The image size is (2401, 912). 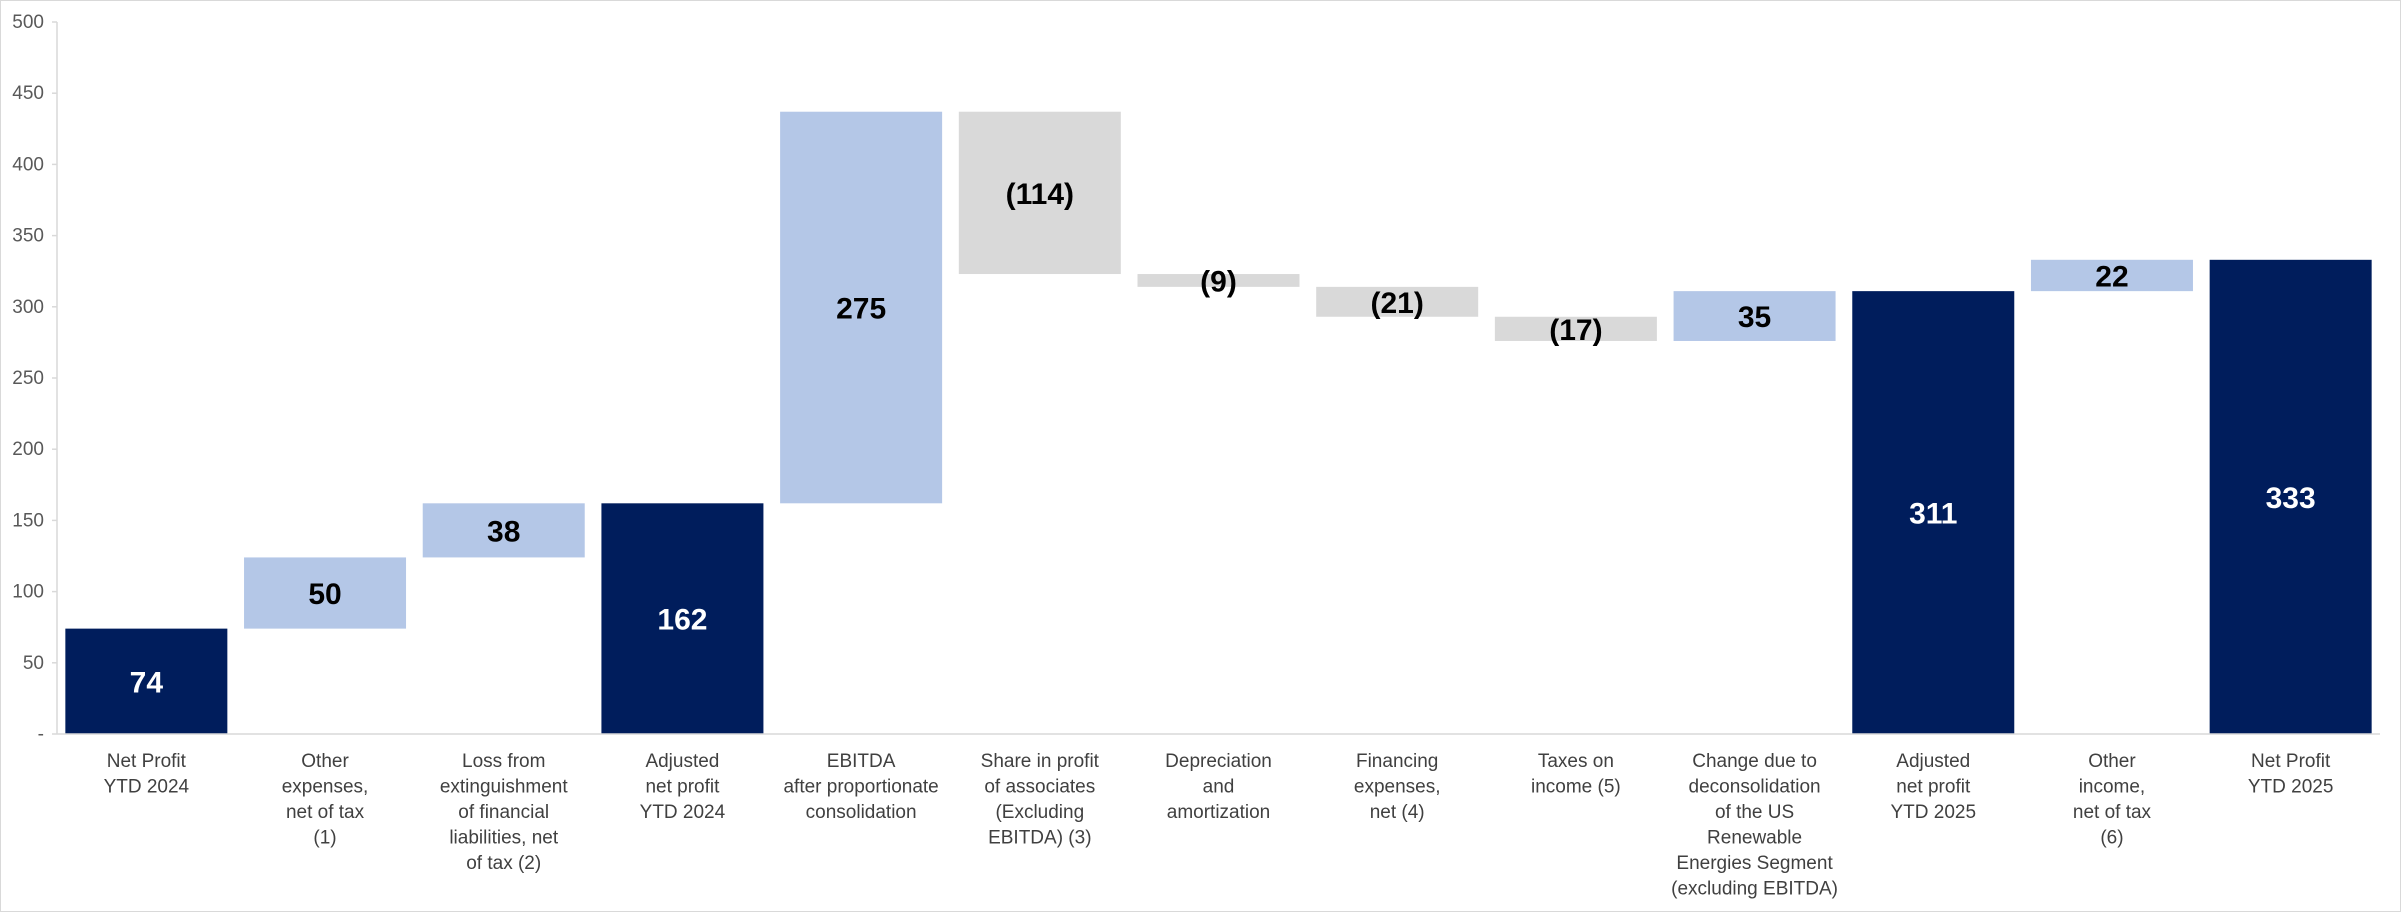 What do you see at coordinates (2112, 800) in the screenshot?
I see `category-label: Other income, net of tax (6)` at bounding box center [2112, 800].